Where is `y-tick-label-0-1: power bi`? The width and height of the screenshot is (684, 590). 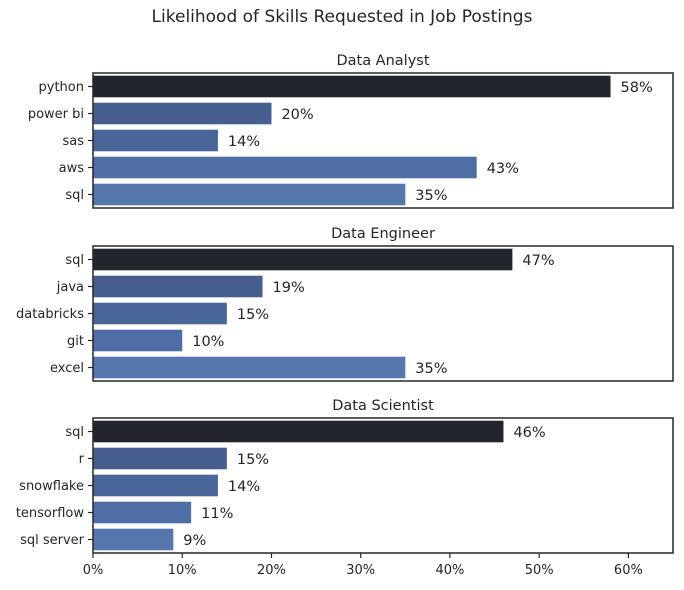
y-tick-label-0-1: power bi is located at coordinates (56, 114).